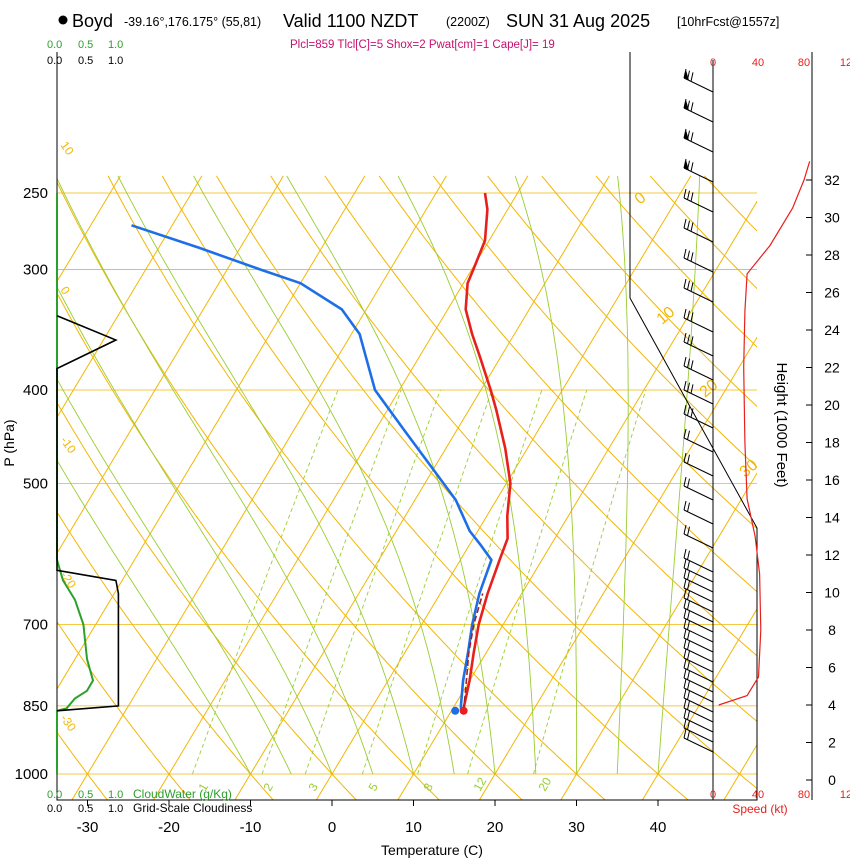  I want to click on temp-tick-label: 40, so click(658, 827).